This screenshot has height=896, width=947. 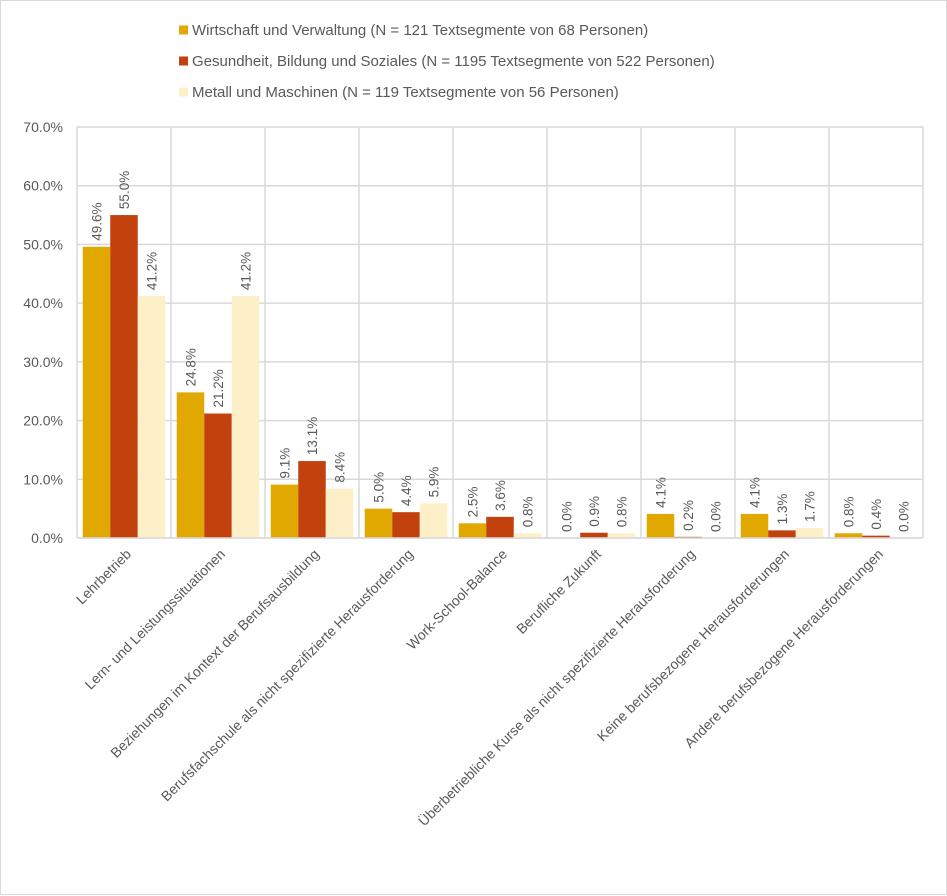 I want to click on y-tick-label: 0.0%, so click(x=47, y=538).